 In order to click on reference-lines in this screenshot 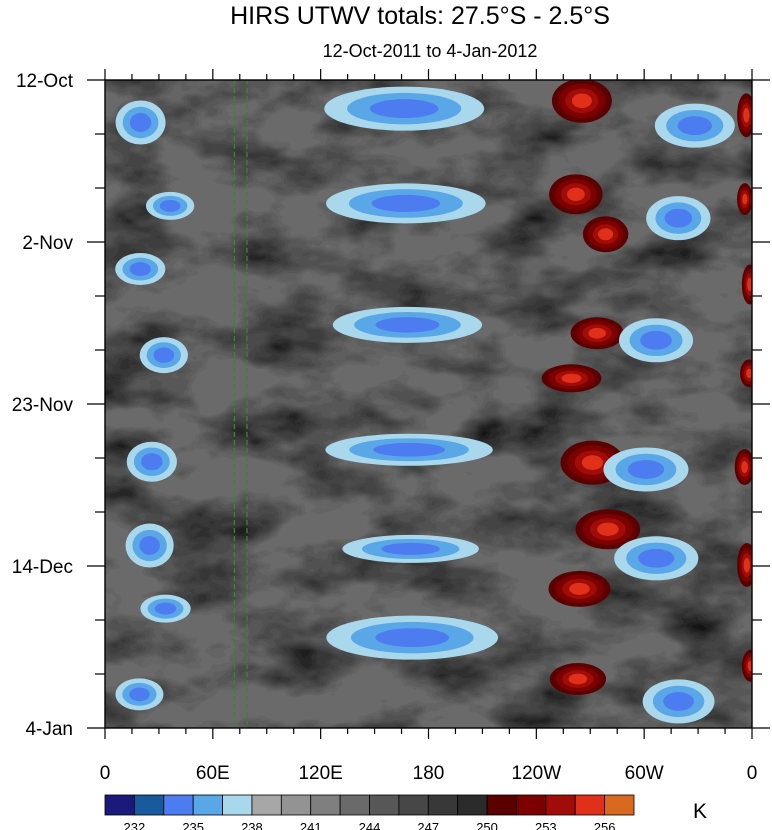, I will do `click(240, 404)`.